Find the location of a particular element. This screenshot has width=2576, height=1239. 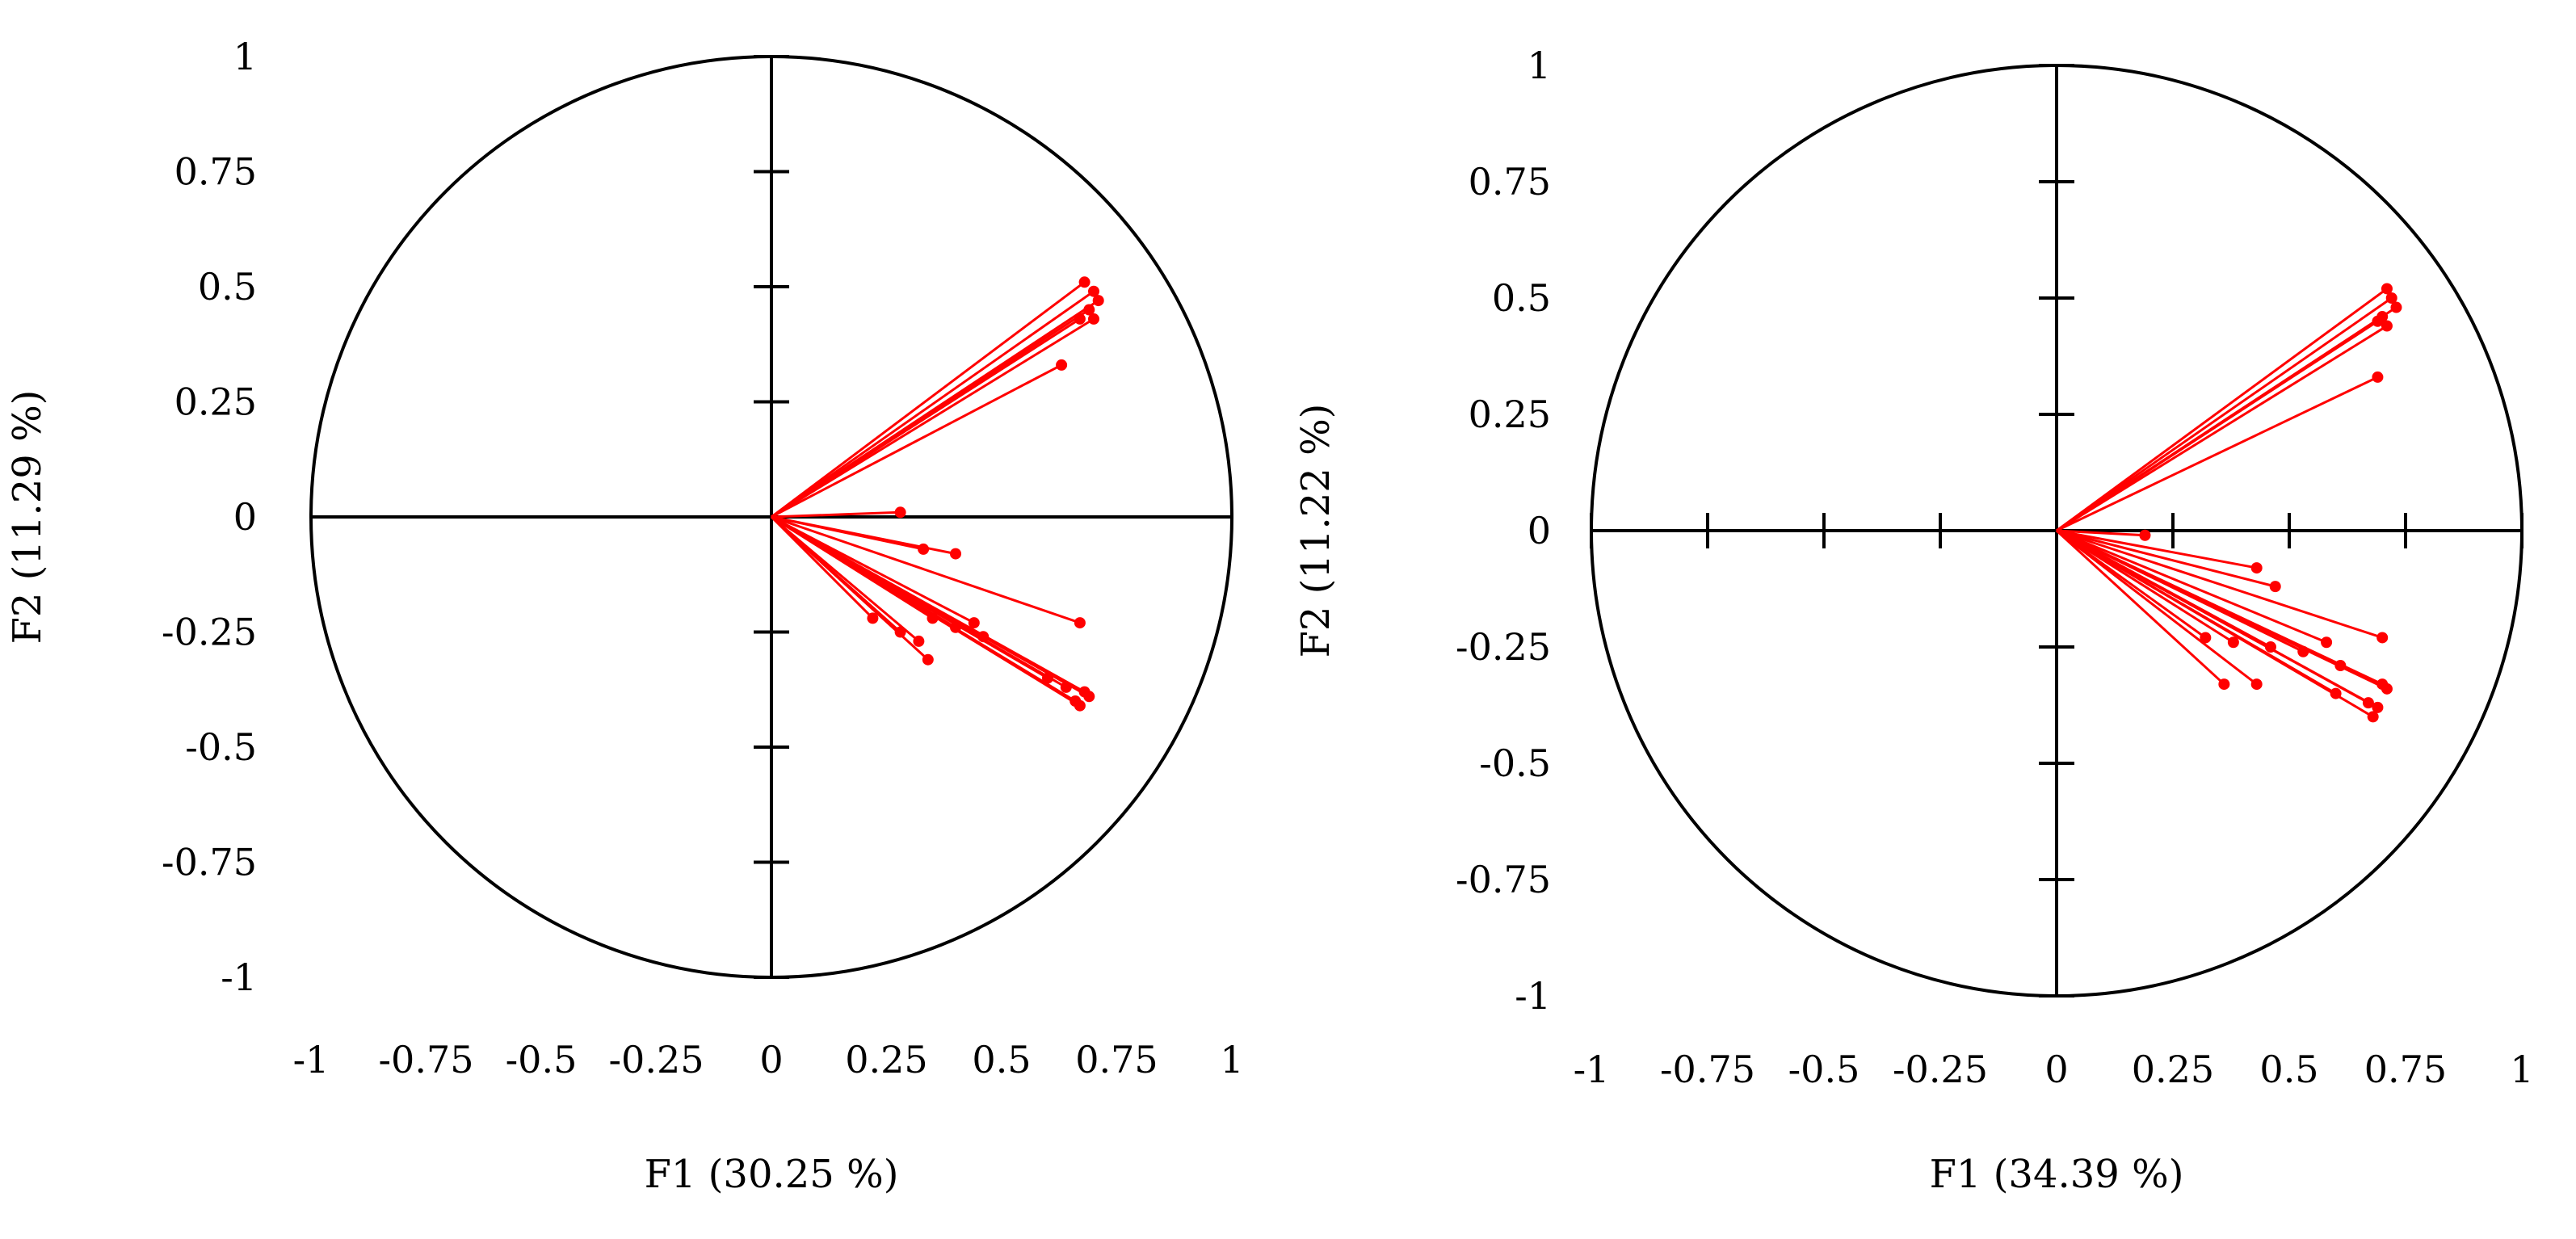

x-axis-title: F1 (30.25 %) is located at coordinates (772, 1174).